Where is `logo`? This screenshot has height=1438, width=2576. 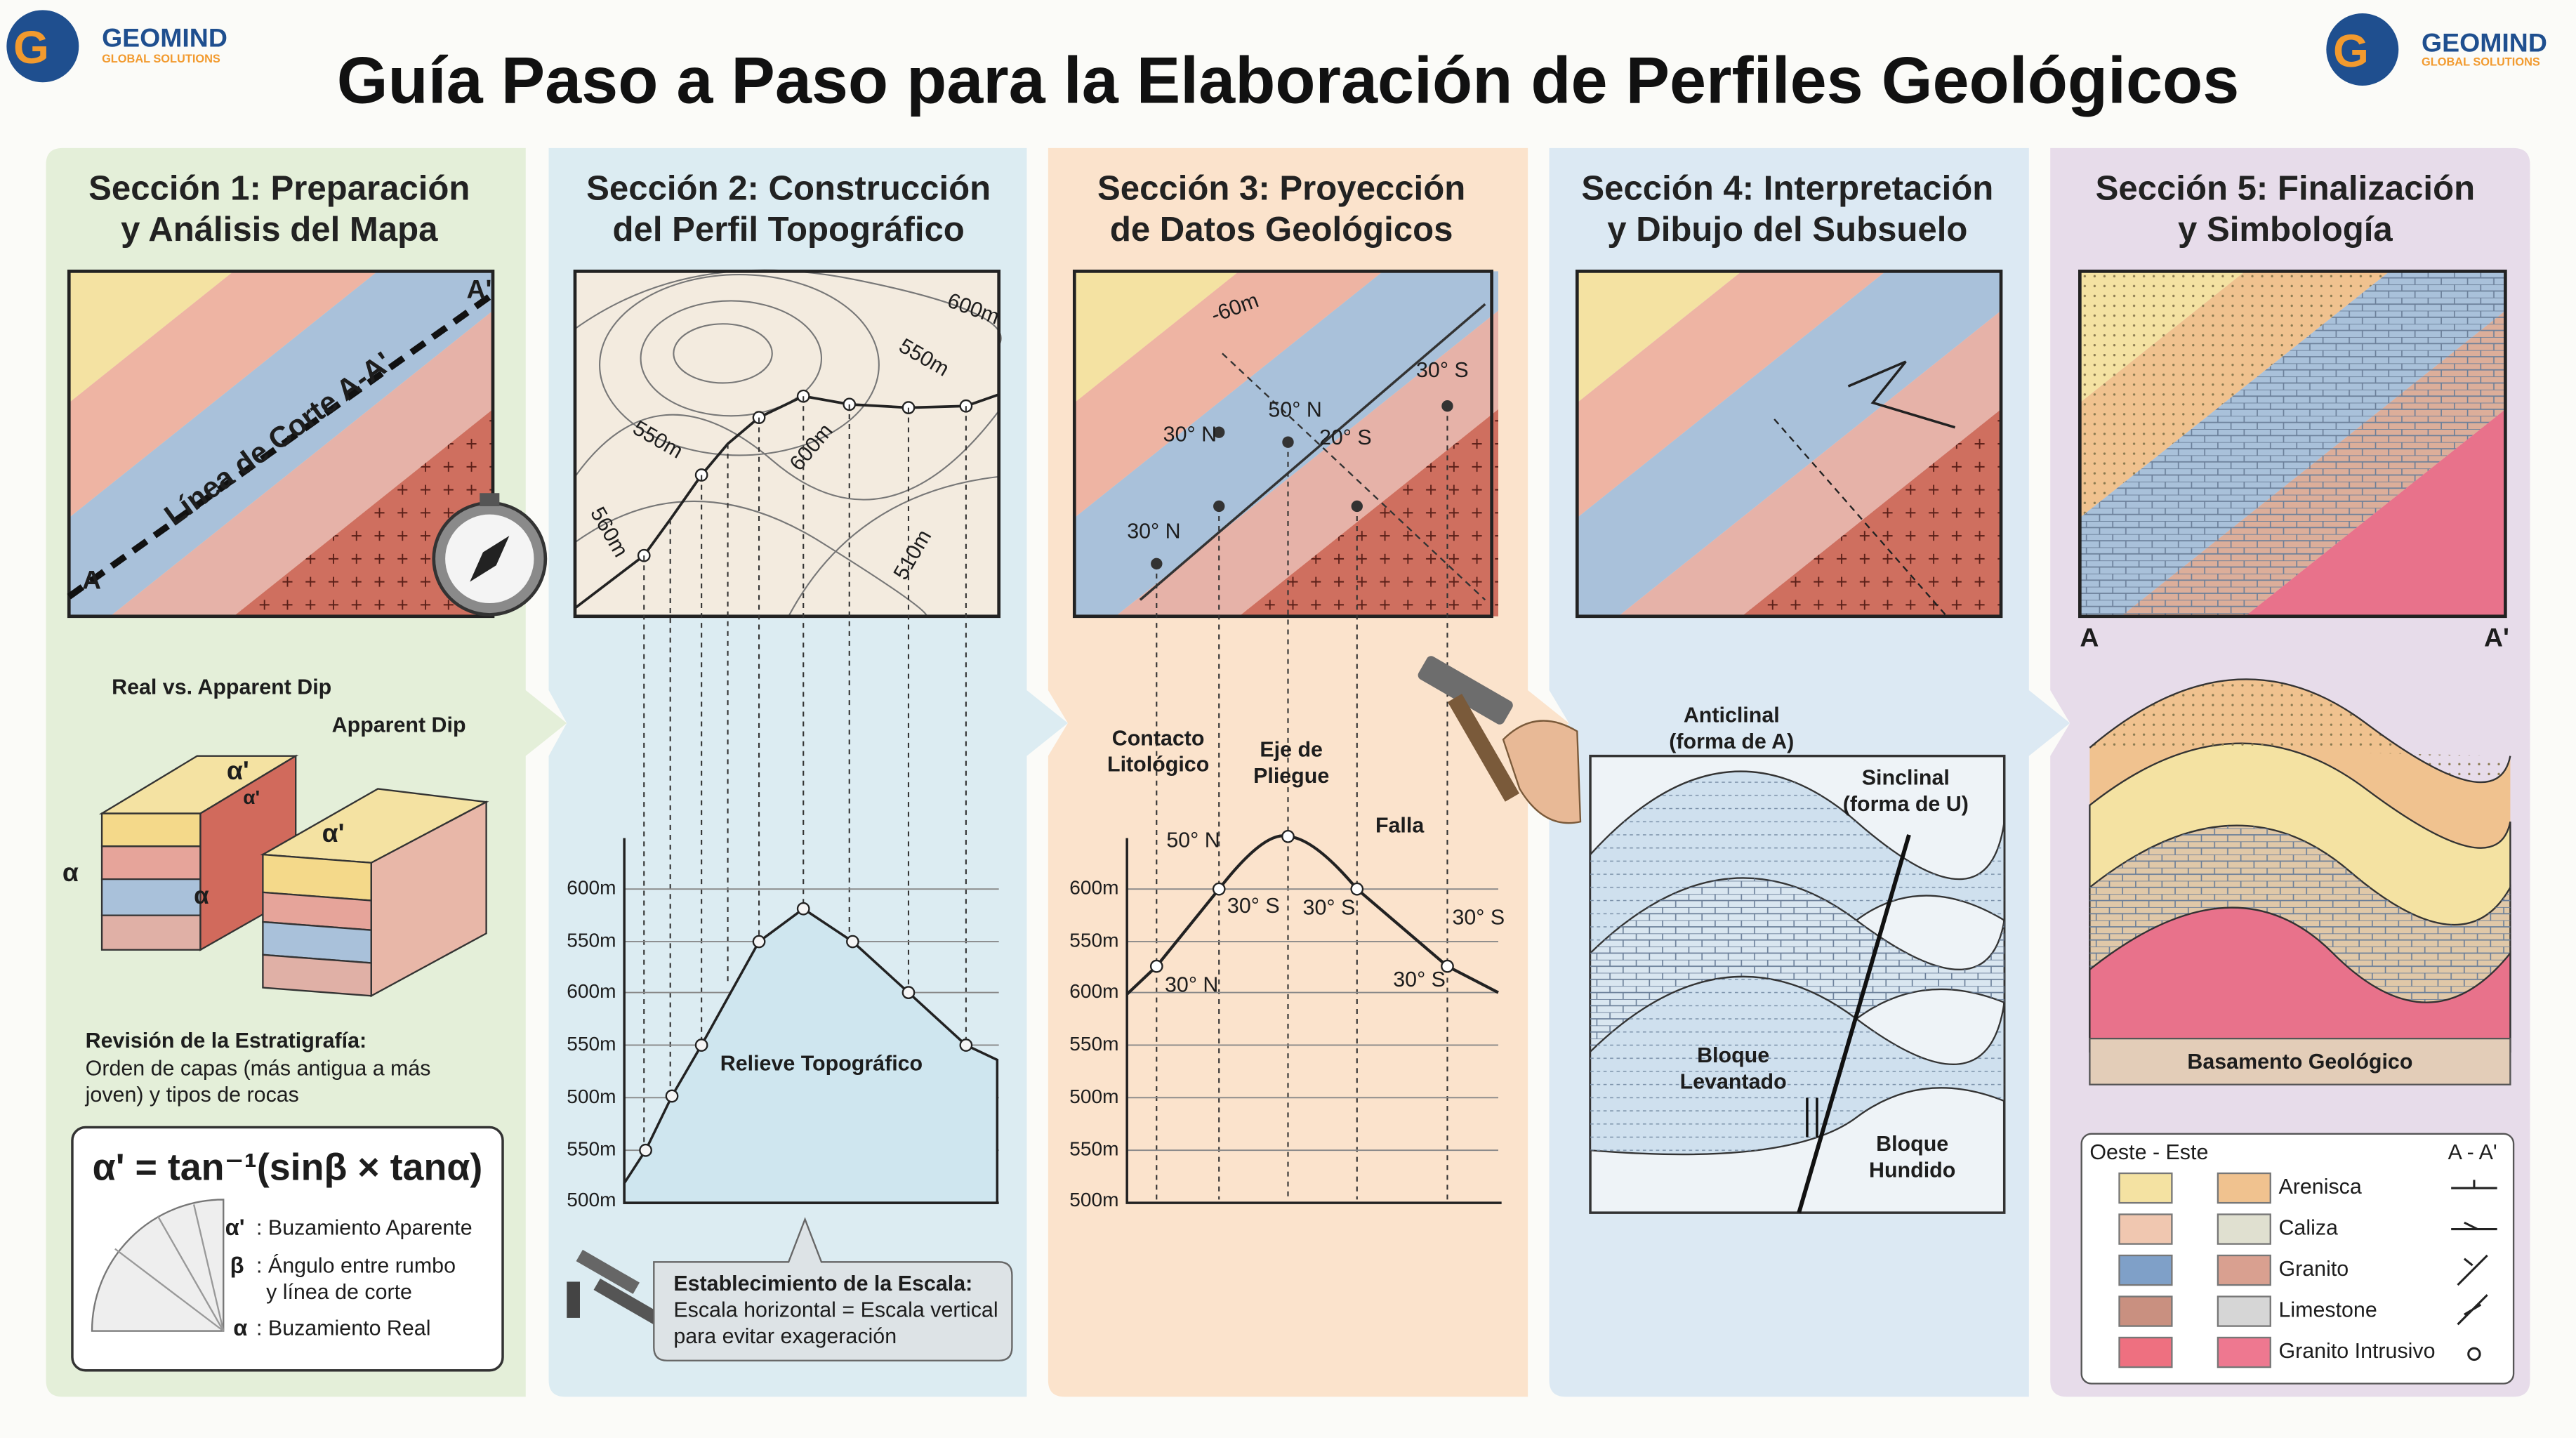
logo is located at coordinates (42, 46).